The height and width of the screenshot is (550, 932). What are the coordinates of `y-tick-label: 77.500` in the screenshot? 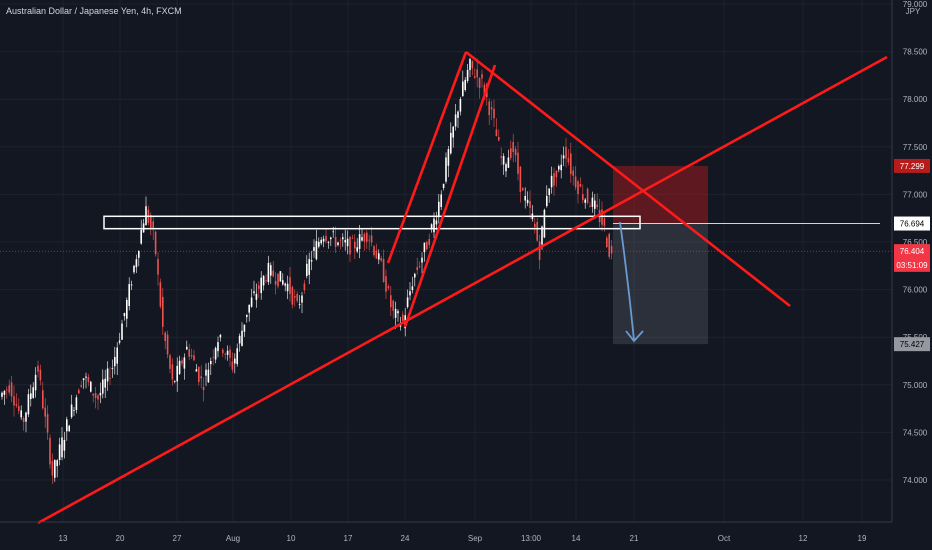 It's located at (915, 147).